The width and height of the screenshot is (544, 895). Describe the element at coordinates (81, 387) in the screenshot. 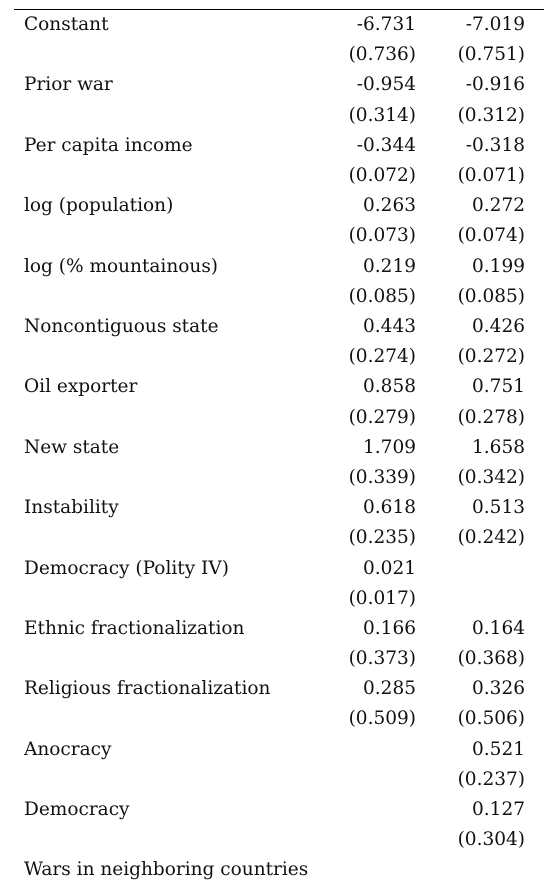

I see `row-label: Oil exporter` at that location.